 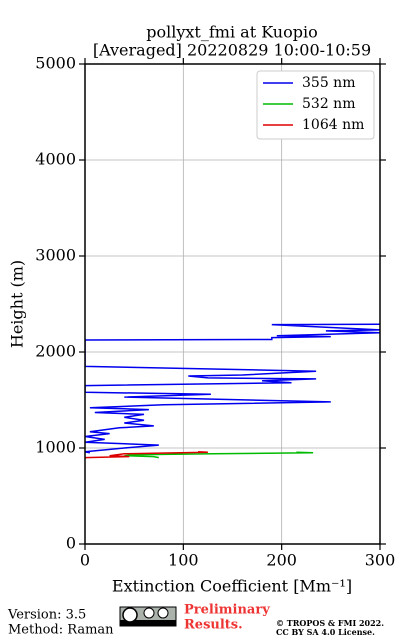 I want to click on y-tick-label: 2000, so click(x=55, y=351).